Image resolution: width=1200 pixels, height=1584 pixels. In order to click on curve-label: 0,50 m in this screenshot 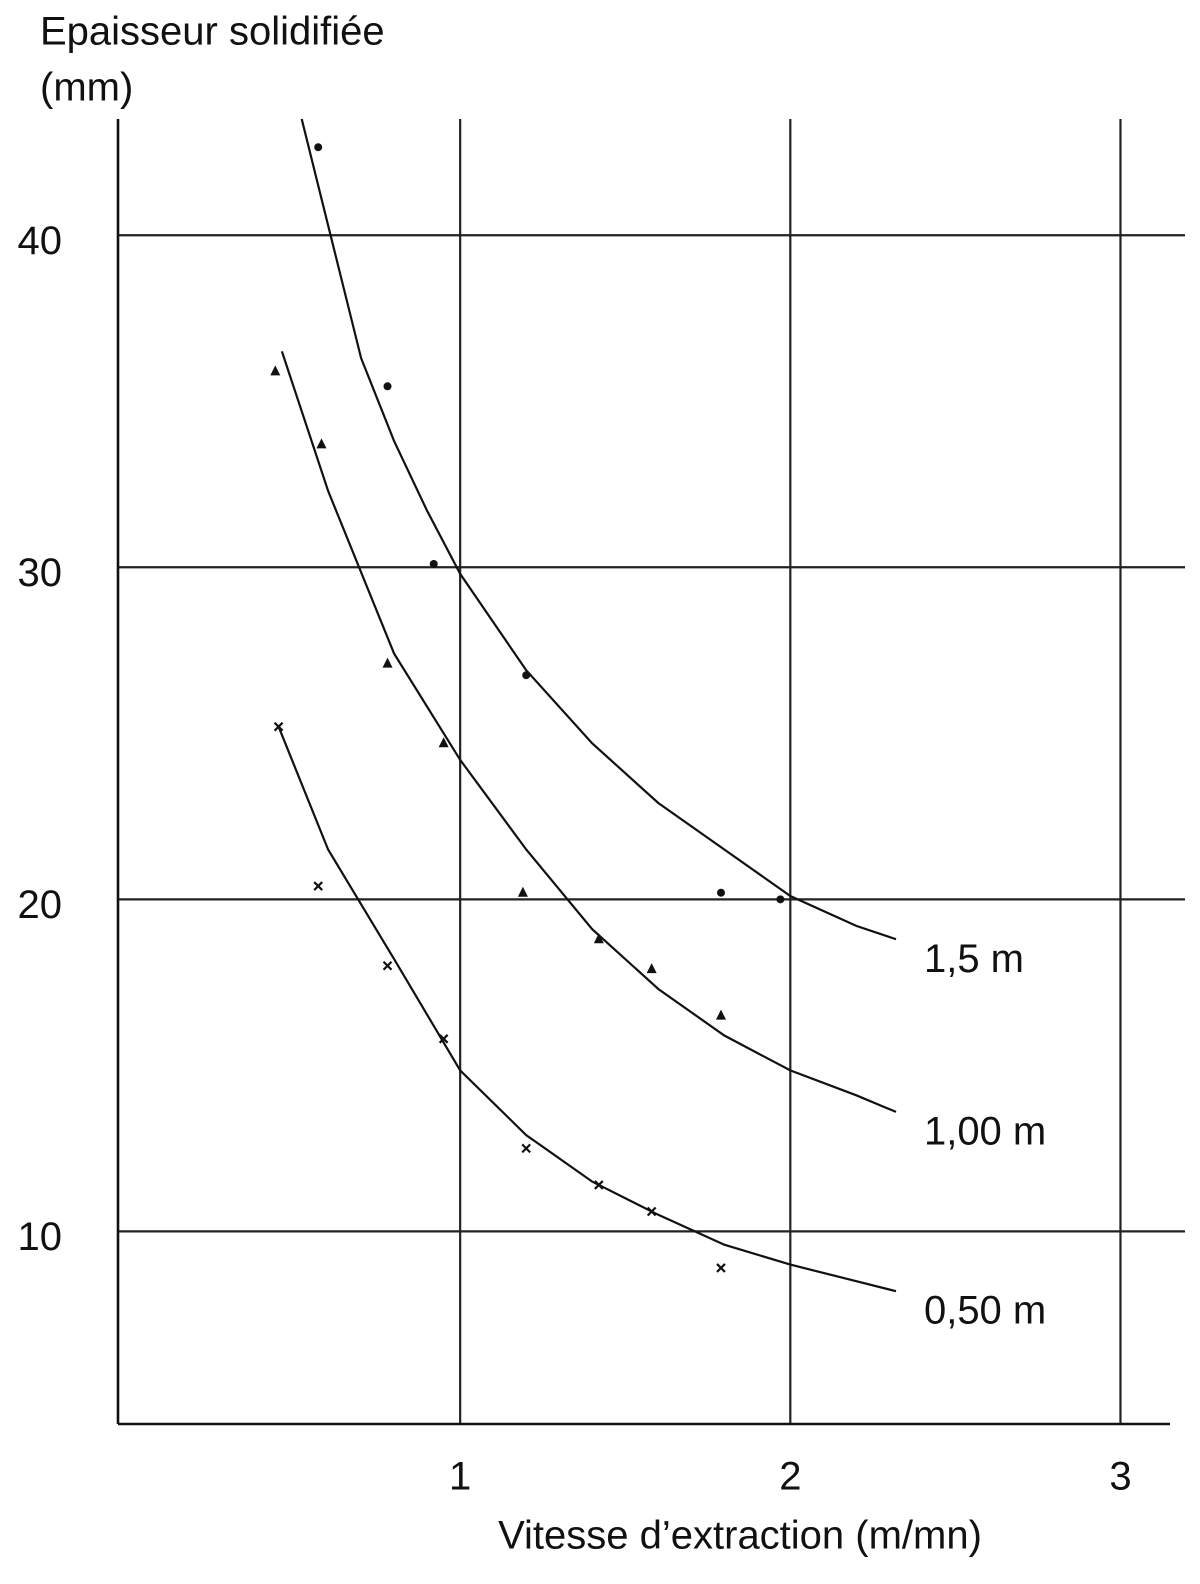, I will do `click(985, 1311)`.